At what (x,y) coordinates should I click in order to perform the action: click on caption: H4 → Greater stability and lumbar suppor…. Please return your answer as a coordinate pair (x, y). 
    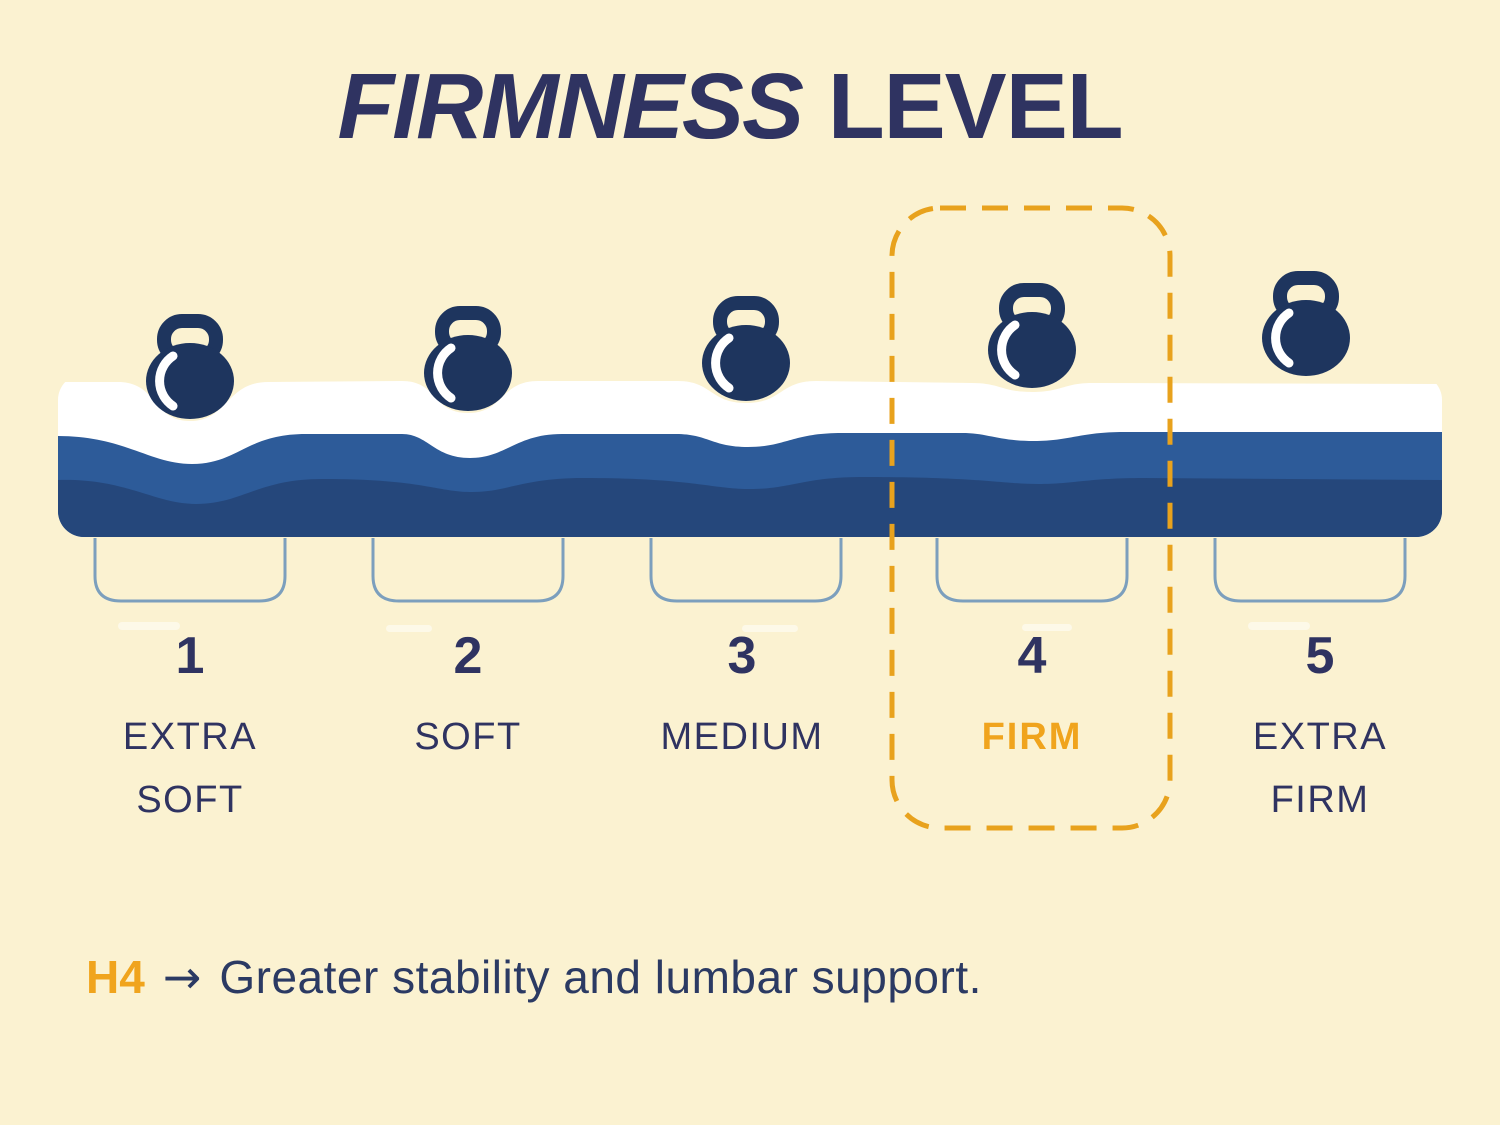
    Looking at the image, I should click on (534, 977).